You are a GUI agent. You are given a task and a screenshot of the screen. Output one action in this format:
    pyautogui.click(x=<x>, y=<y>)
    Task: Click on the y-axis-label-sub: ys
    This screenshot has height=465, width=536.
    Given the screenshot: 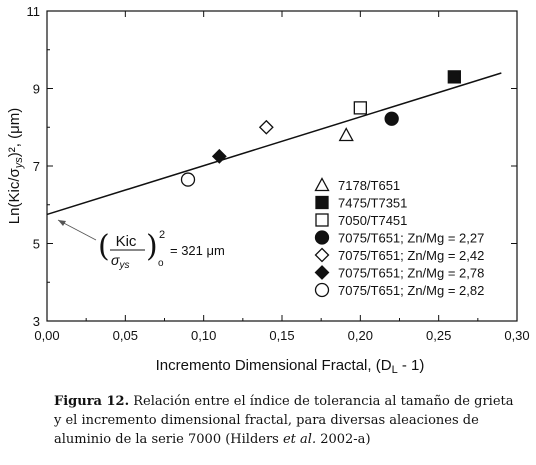 What is the action you would take?
    pyautogui.click(x=19, y=163)
    